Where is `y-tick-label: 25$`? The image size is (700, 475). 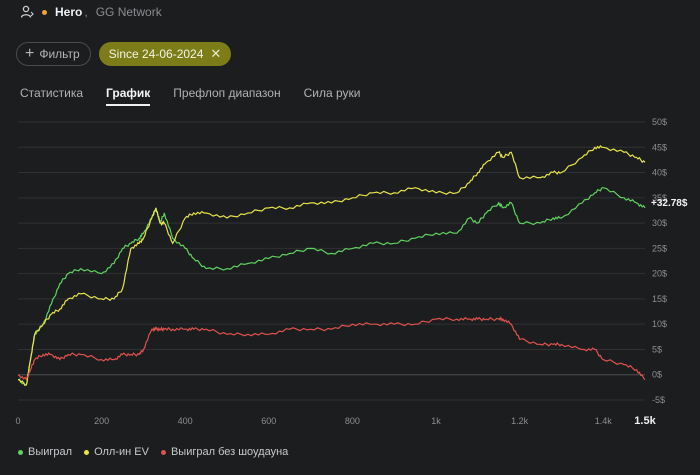
y-tick-label: 25$ is located at coordinates (659, 248).